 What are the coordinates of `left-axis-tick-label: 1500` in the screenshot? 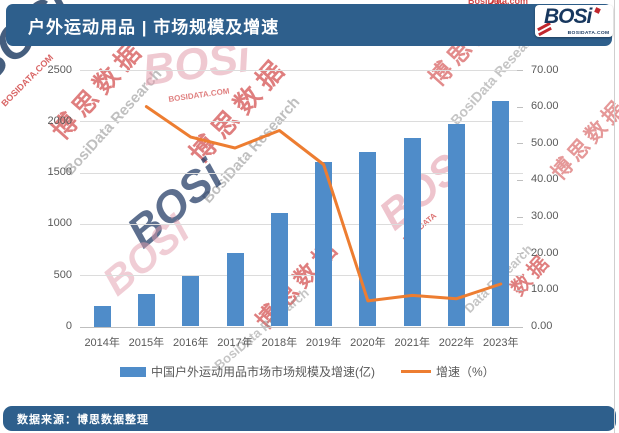 It's located at (59, 172).